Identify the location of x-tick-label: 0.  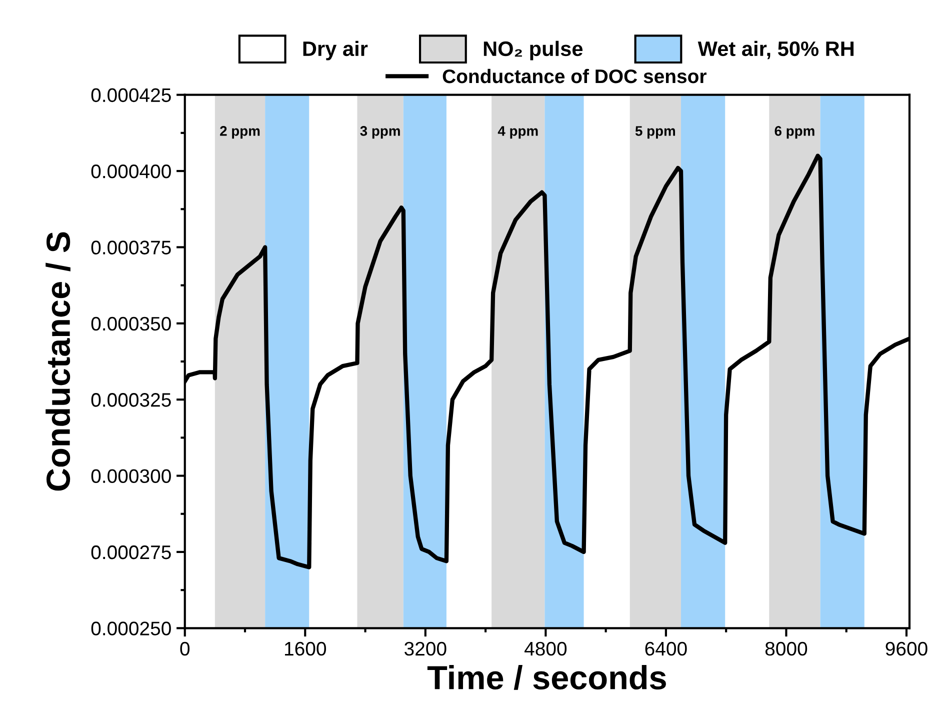
(185, 649).